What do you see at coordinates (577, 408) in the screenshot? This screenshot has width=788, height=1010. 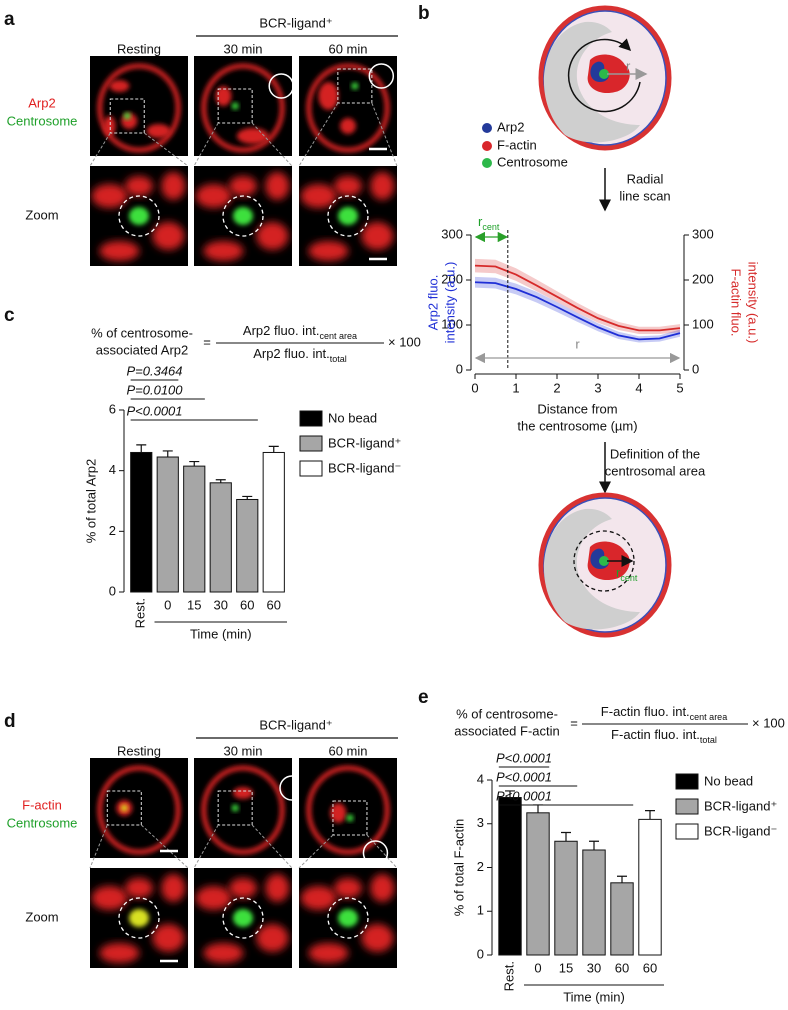 I see `x-axis-title: Distance from` at bounding box center [577, 408].